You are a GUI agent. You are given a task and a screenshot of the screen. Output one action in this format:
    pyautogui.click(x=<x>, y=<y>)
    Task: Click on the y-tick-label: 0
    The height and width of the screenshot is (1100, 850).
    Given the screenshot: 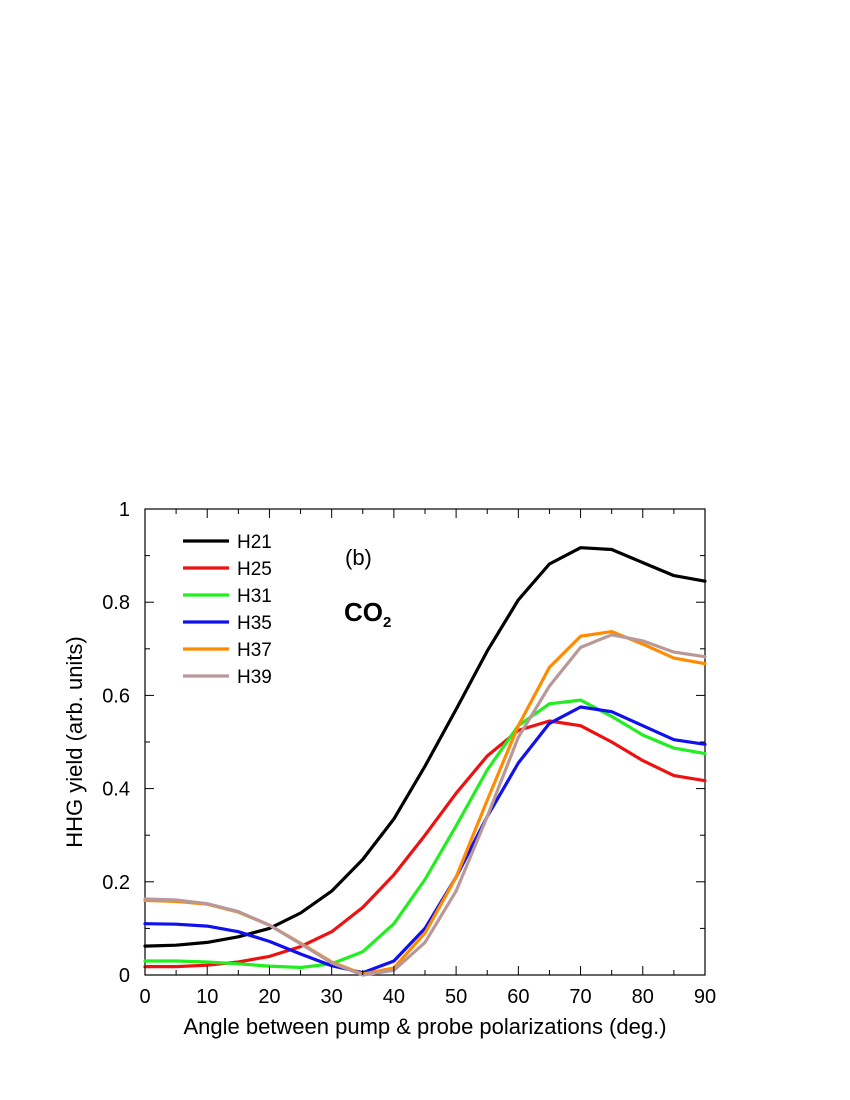 What is the action you would take?
    pyautogui.click(x=124, y=976)
    